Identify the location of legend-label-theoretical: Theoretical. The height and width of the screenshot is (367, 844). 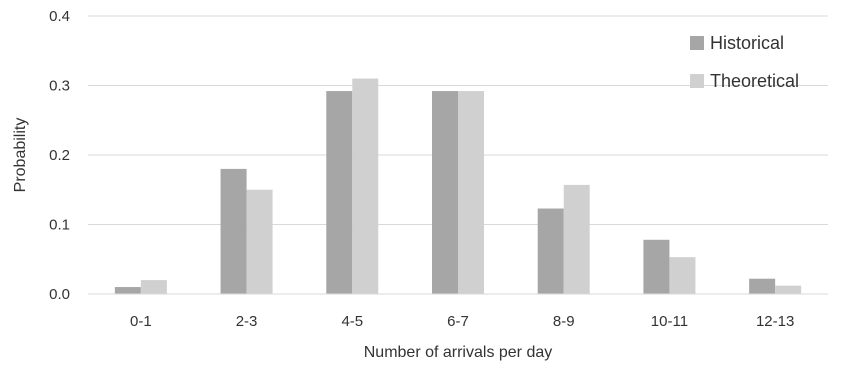
(754, 81).